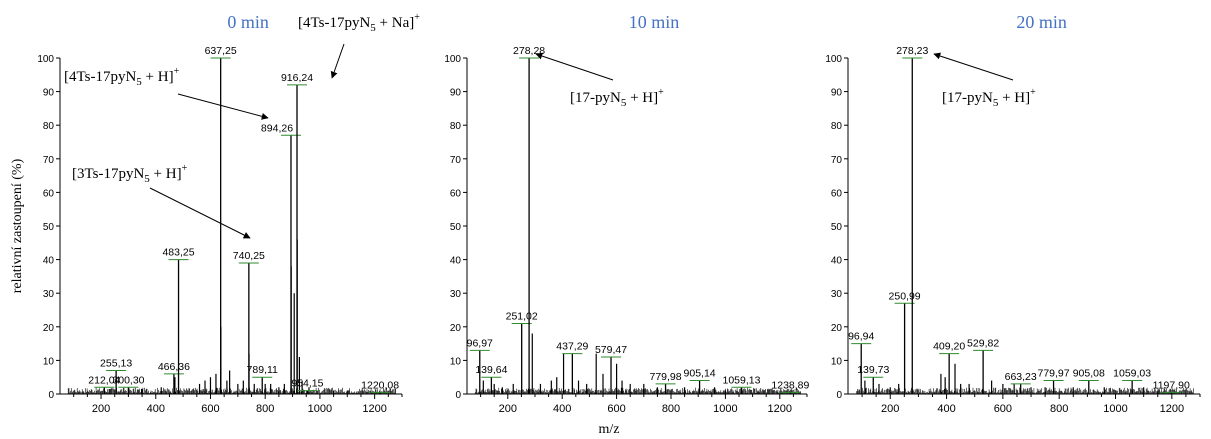  I want to click on peak-label: 1059,03, so click(1132, 374).